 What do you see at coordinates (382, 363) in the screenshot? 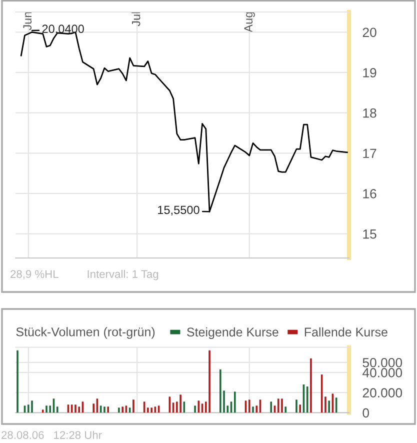
I see `y-tick-label: 50.000` at bounding box center [382, 363].